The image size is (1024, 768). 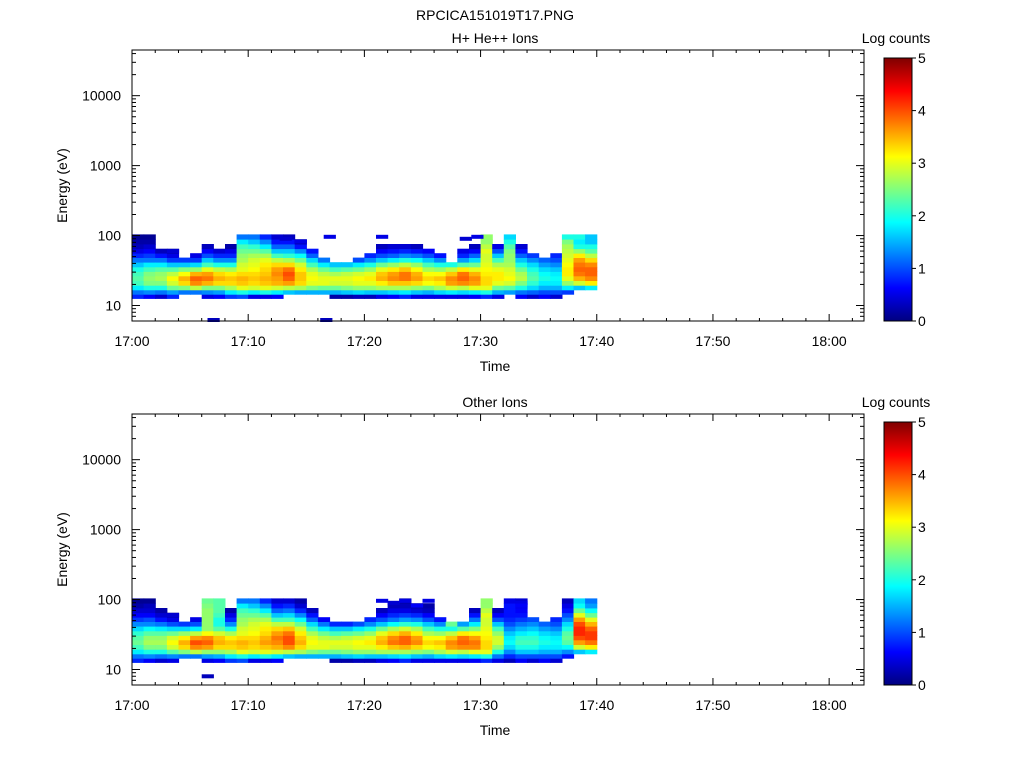 What do you see at coordinates (62, 185) in the screenshot?
I see `y-axis-label: Energy (eV)` at bounding box center [62, 185].